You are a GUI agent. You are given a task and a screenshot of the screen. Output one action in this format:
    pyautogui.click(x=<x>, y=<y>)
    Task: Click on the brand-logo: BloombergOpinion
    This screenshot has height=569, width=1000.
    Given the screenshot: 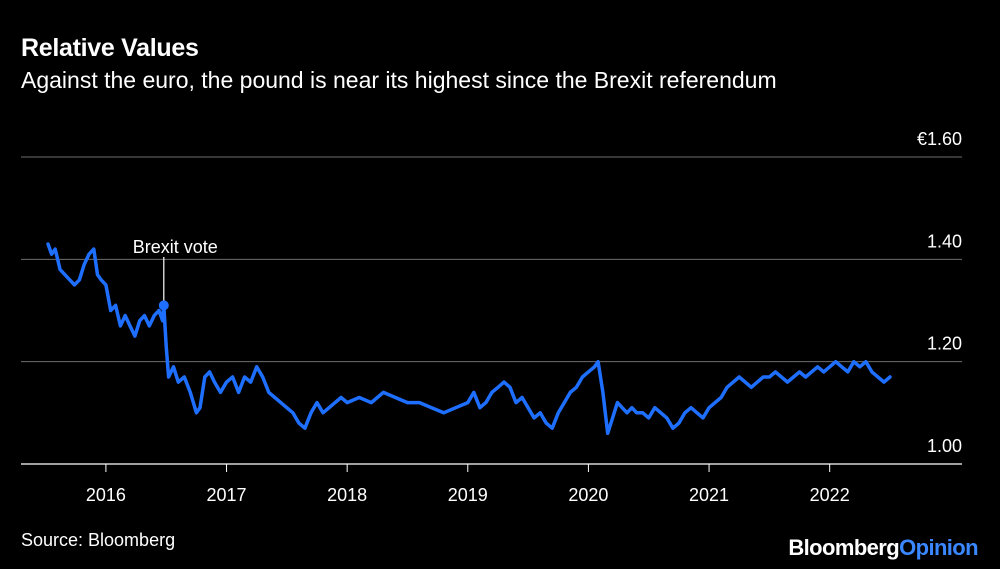 What is the action you would take?
    pyautogui.click(x=883, y=548)
    